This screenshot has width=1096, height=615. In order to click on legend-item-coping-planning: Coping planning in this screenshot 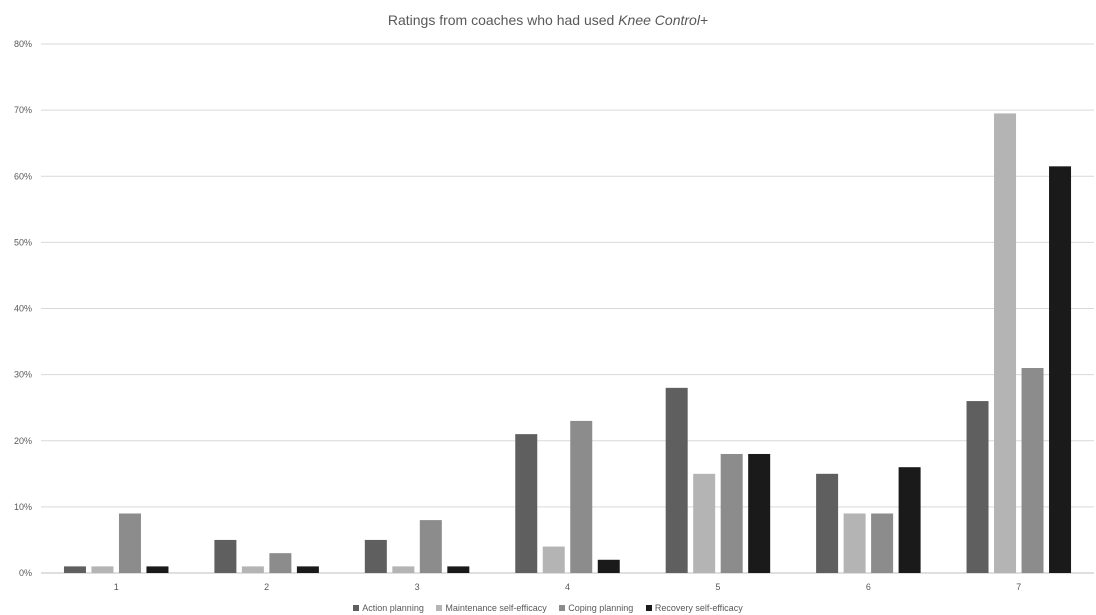, I will do `click(596, 608)`.